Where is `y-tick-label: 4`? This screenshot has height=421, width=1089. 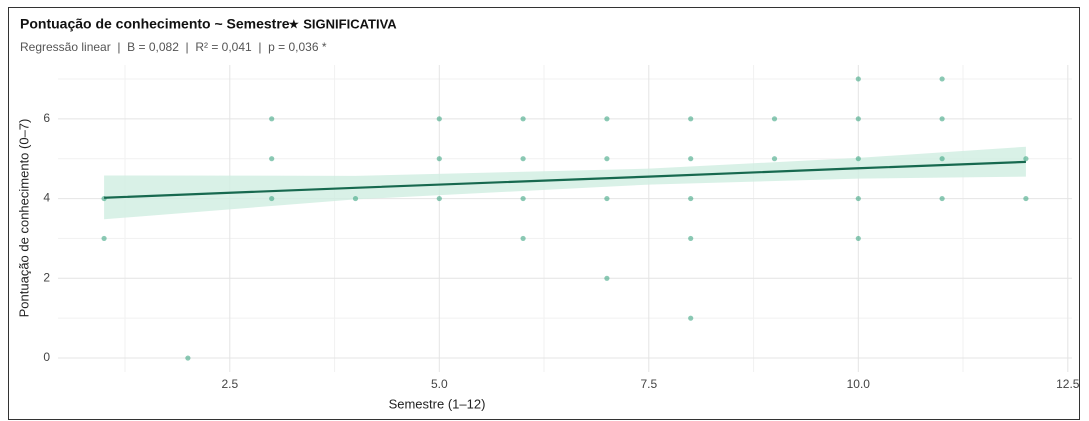
y-tick-label: 4 is located at coordinates (46, 198).